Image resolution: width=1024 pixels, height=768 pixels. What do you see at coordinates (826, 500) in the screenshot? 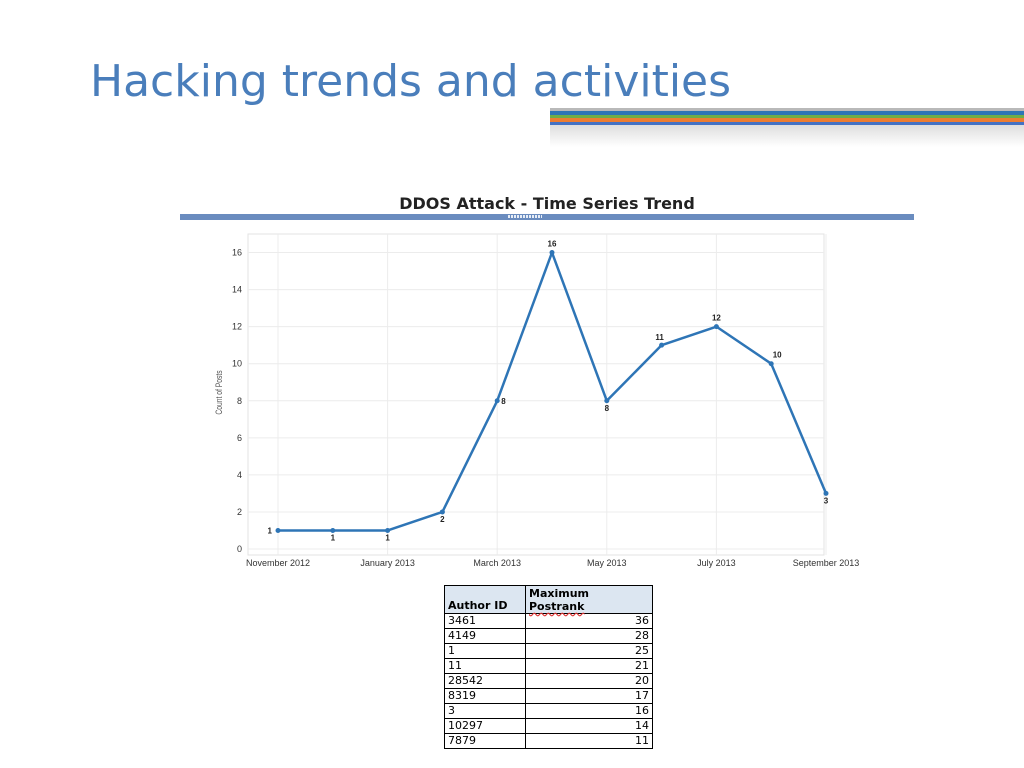
I see `data-label: 3` at bounding box center [826, 500].